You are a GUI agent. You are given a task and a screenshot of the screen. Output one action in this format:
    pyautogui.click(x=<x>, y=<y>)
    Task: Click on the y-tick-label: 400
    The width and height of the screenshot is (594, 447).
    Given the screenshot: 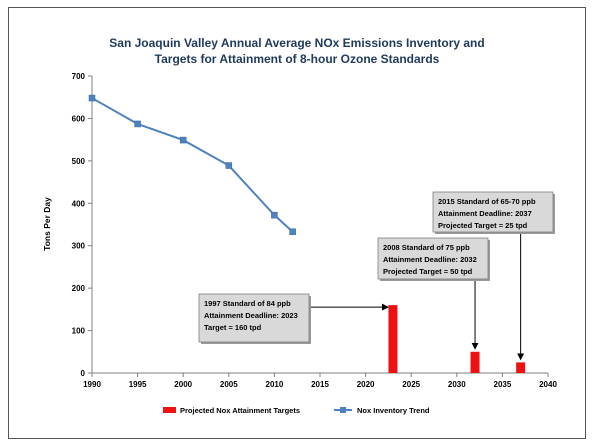 What is the action you would take?
    pyautogui.click(x=79, y=203)
    